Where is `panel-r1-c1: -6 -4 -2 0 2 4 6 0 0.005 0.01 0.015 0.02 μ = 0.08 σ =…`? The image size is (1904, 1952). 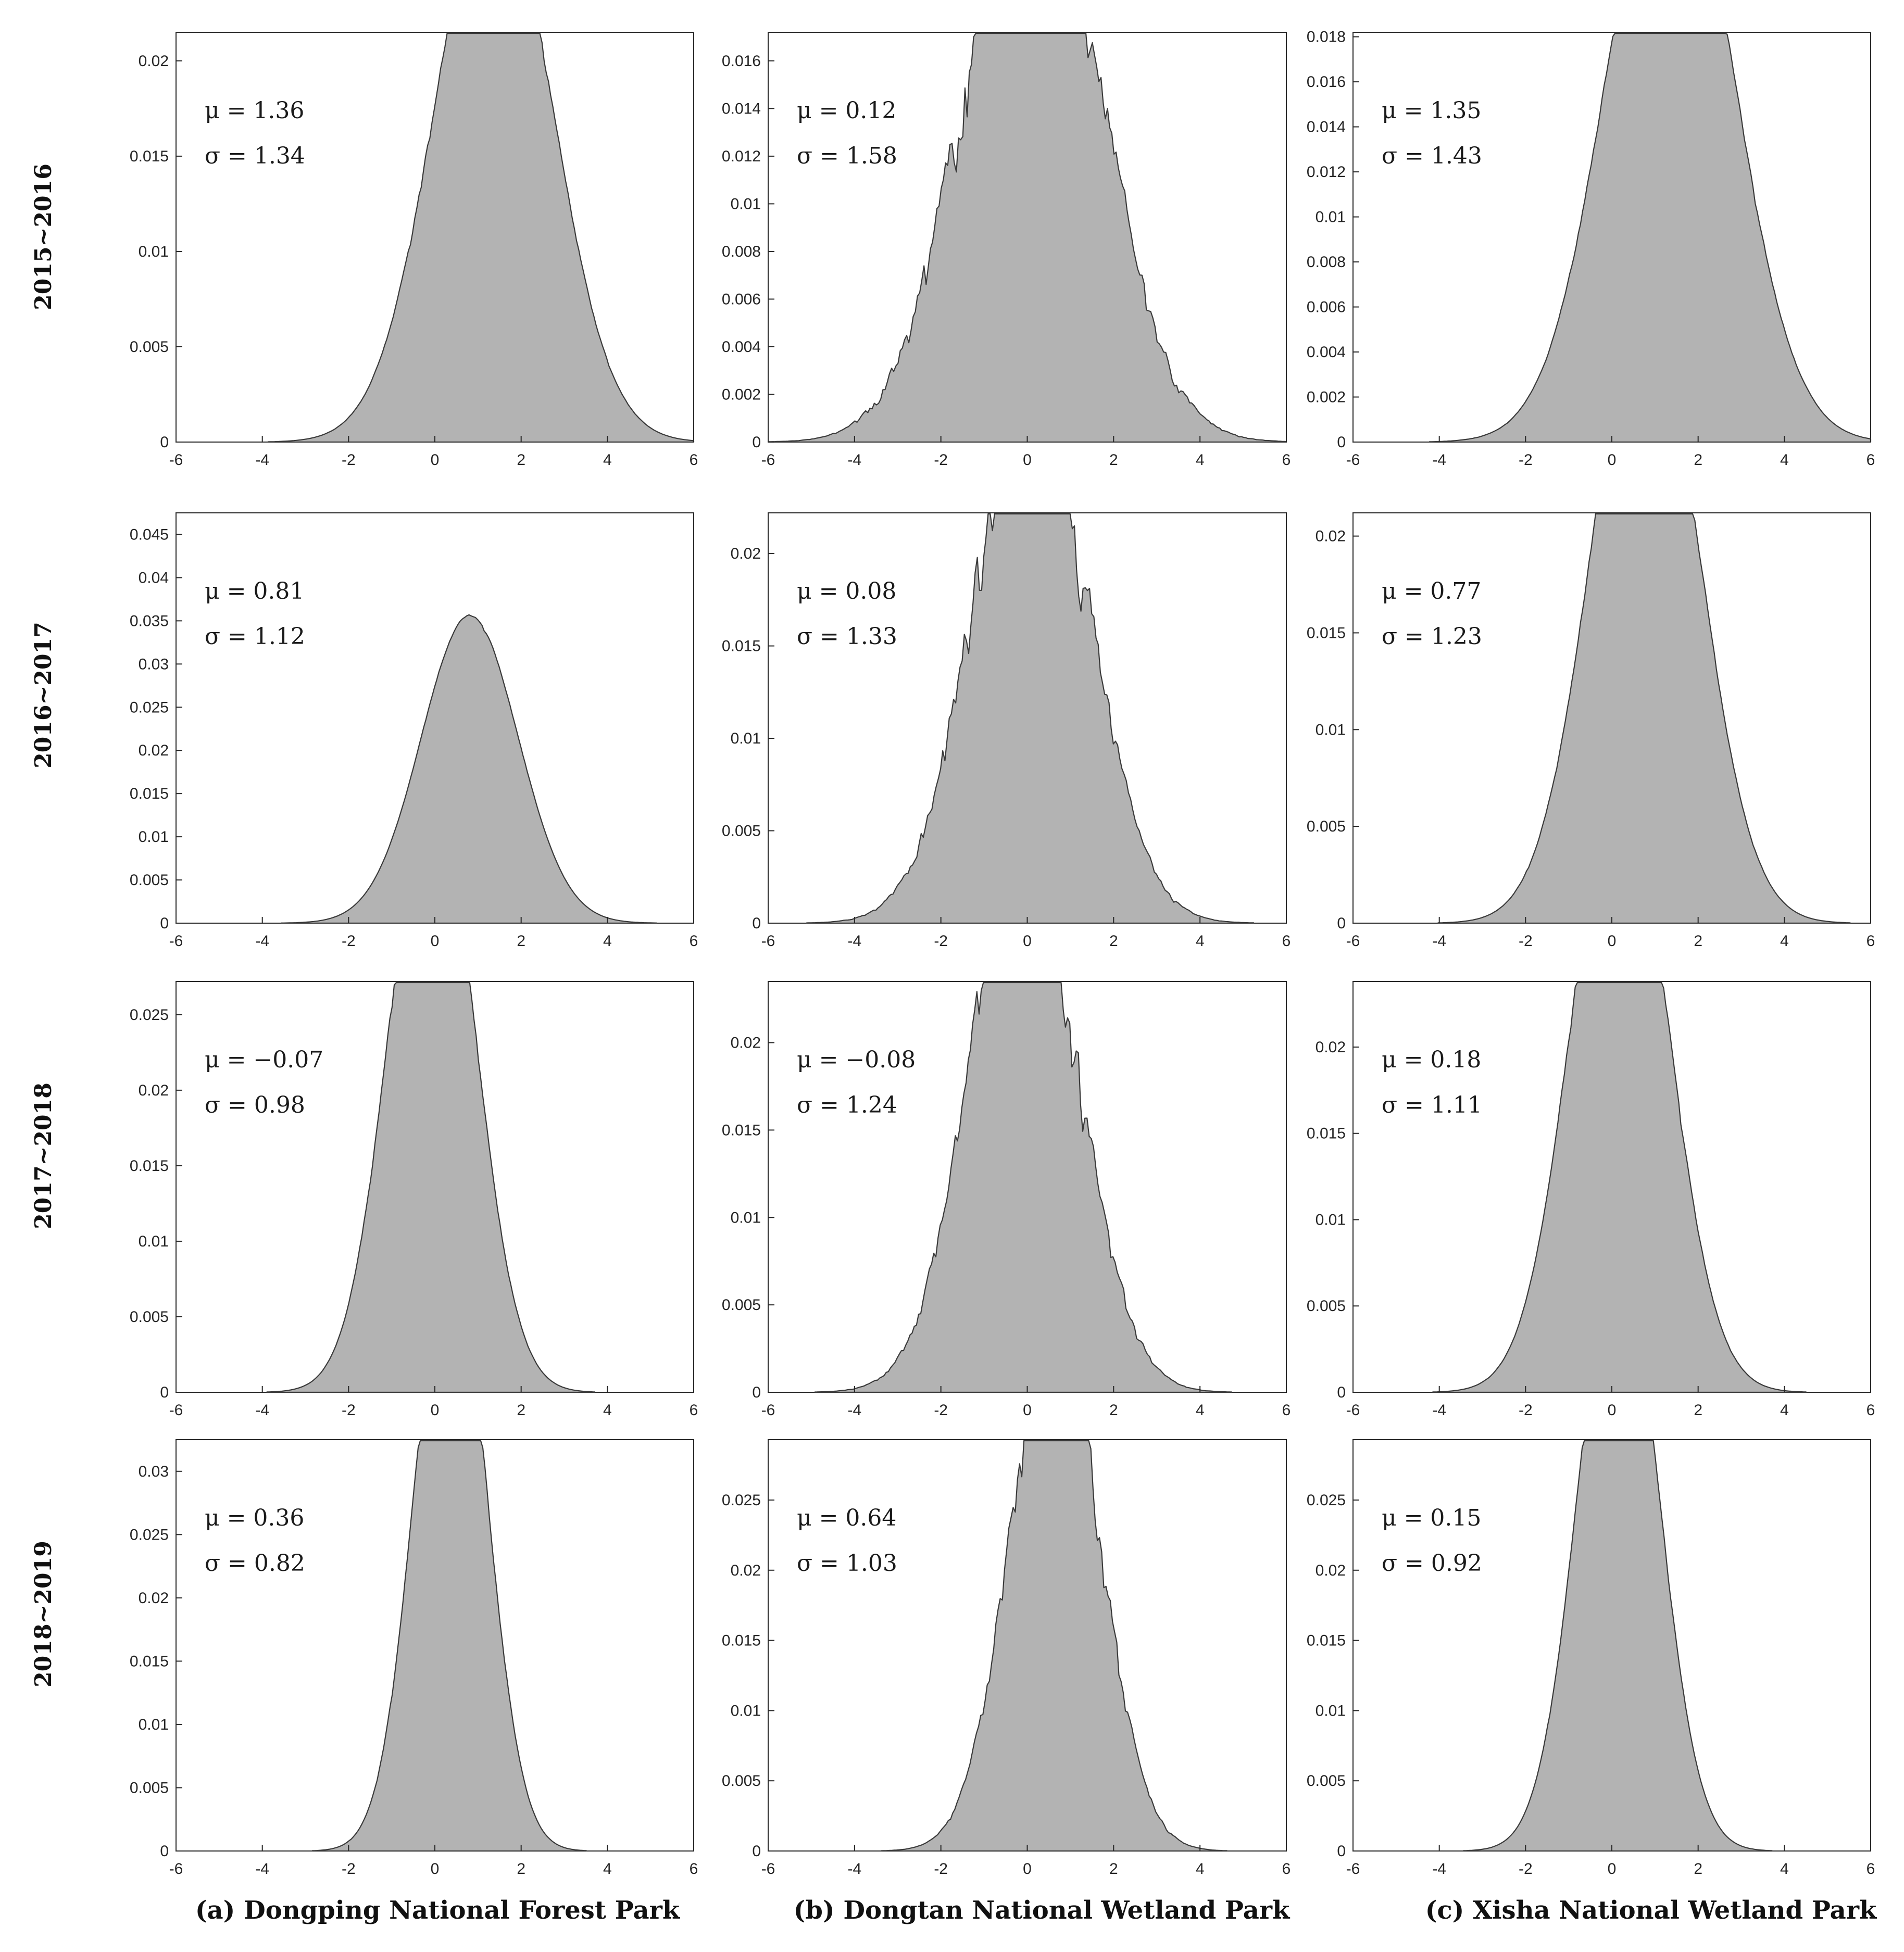
panel-r1-c1: -6 -4 -2 0 2 4 6 0 0.005 0.01 0.015 0.02 μ = 0.08 σ =… is located at coordinates (1007, 731).